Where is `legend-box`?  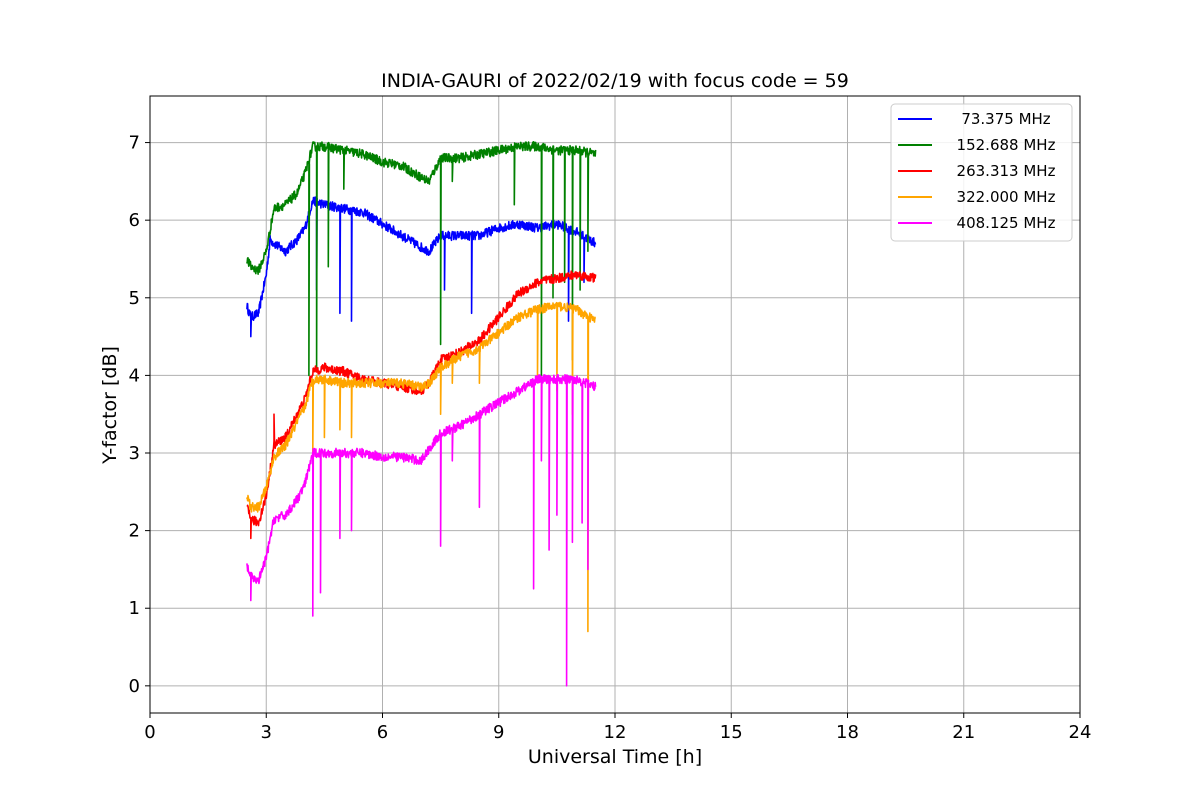 legend-box is located at coordinates (981, 172).